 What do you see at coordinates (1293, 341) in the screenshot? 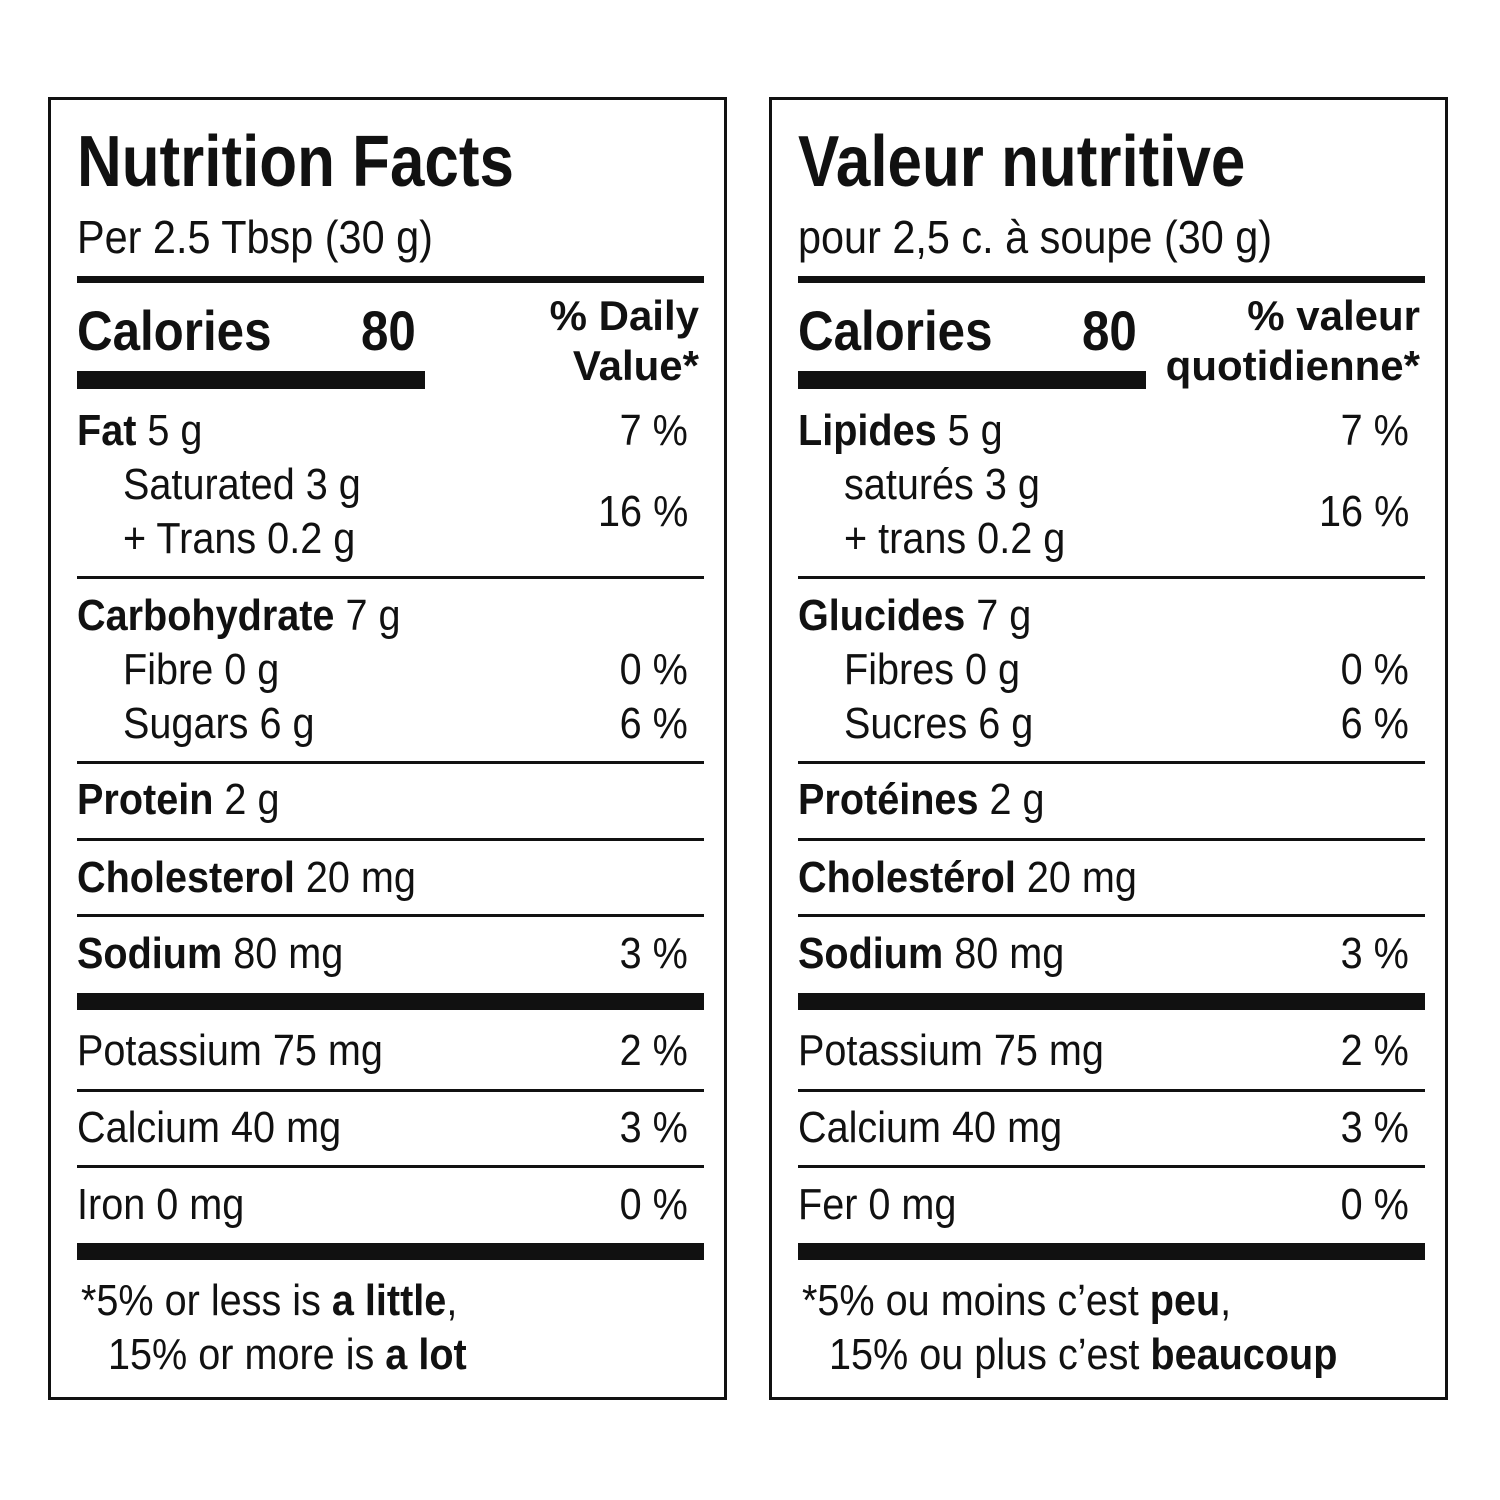
I see `daily-value-header: % valeur quotidienne*` at bounding box center [1293, 341].